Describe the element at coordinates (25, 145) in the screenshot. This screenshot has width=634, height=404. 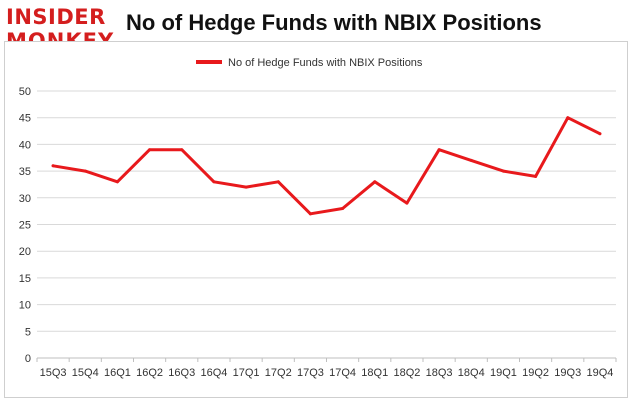
I see `y-tick-label: 40` at that location.